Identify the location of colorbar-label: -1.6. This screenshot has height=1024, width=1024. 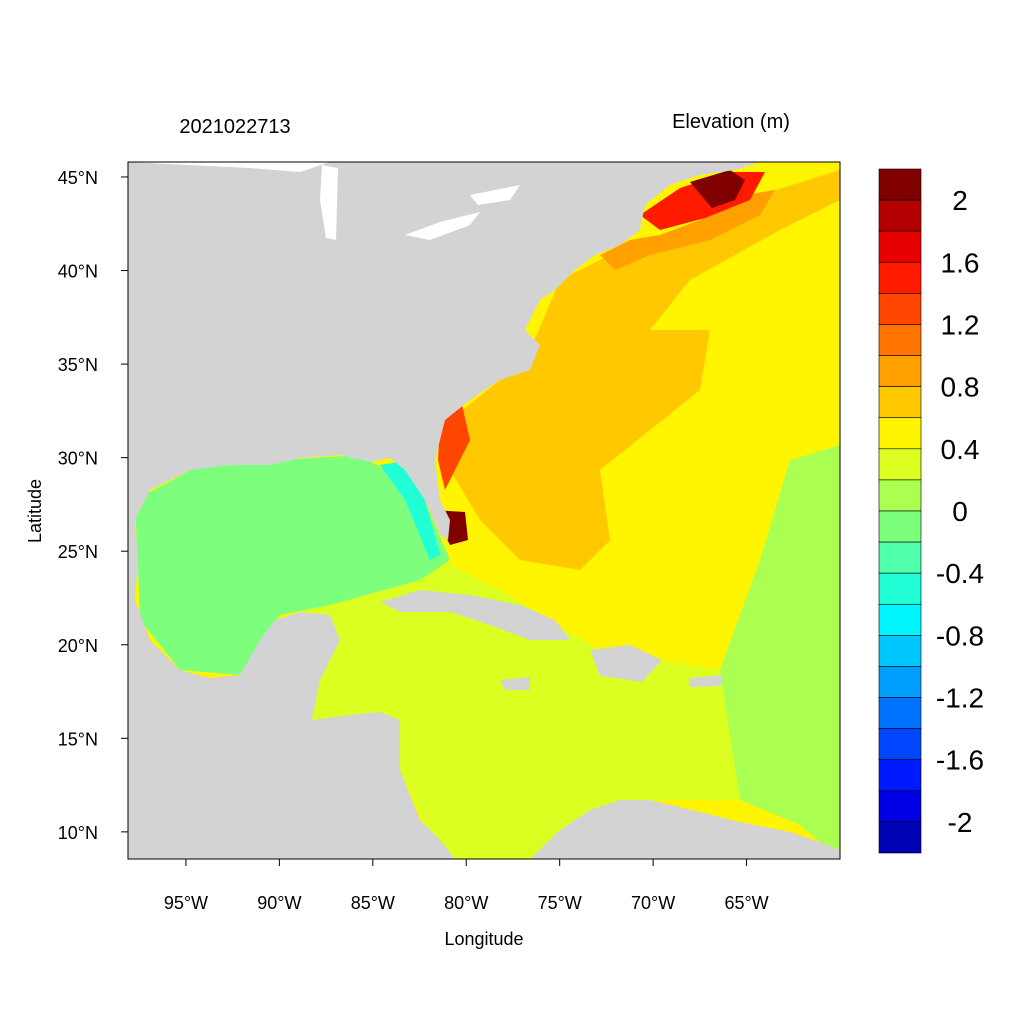
(960, 760).